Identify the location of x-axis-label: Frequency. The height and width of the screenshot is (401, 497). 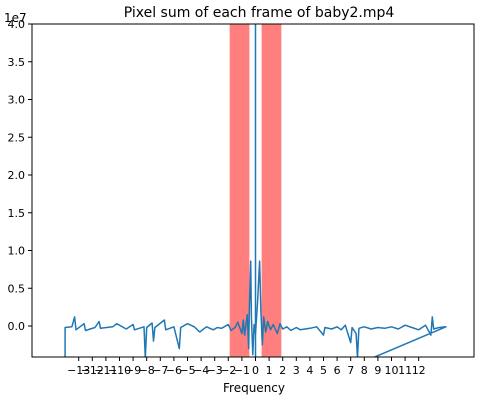
(254, 388).